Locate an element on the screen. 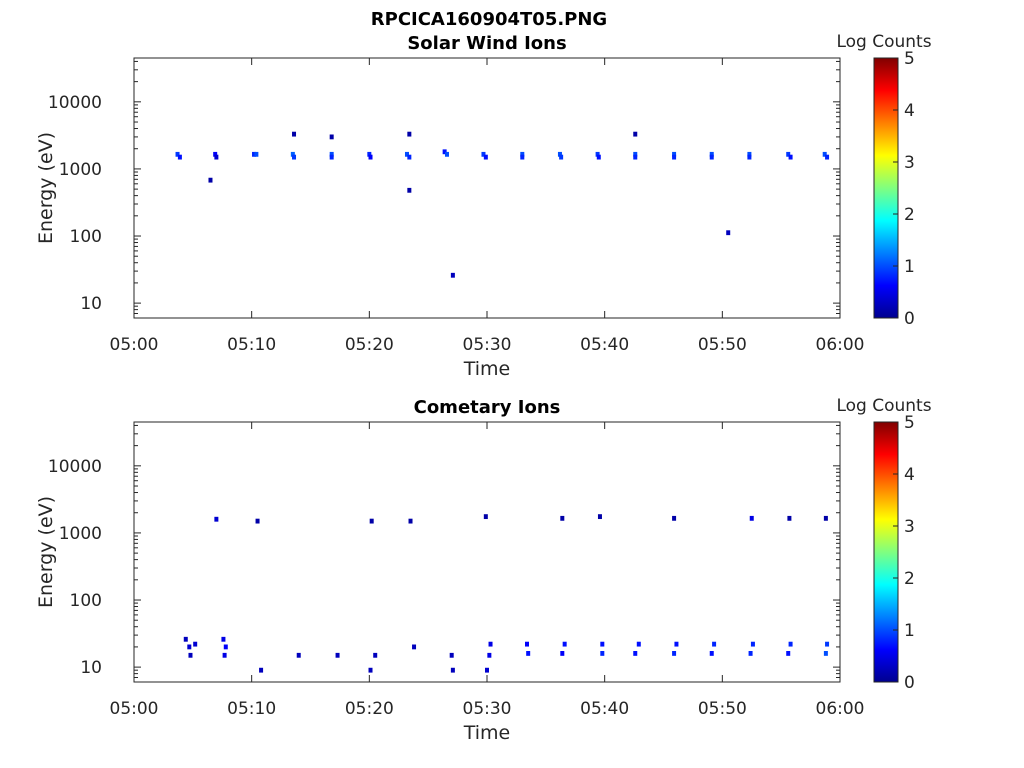  x-tick-label: 05:00 is located at coordinates (134, 709).